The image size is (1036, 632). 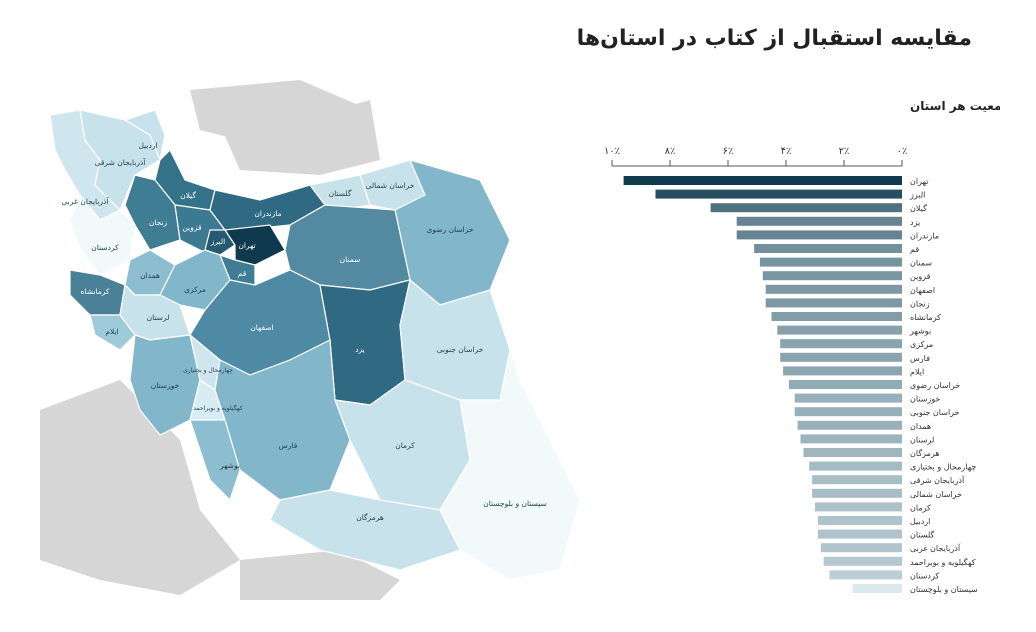 I want to click on map-label-azarbayjan-gharbi: آذربایجان غربی, so click(x=86, y=201).